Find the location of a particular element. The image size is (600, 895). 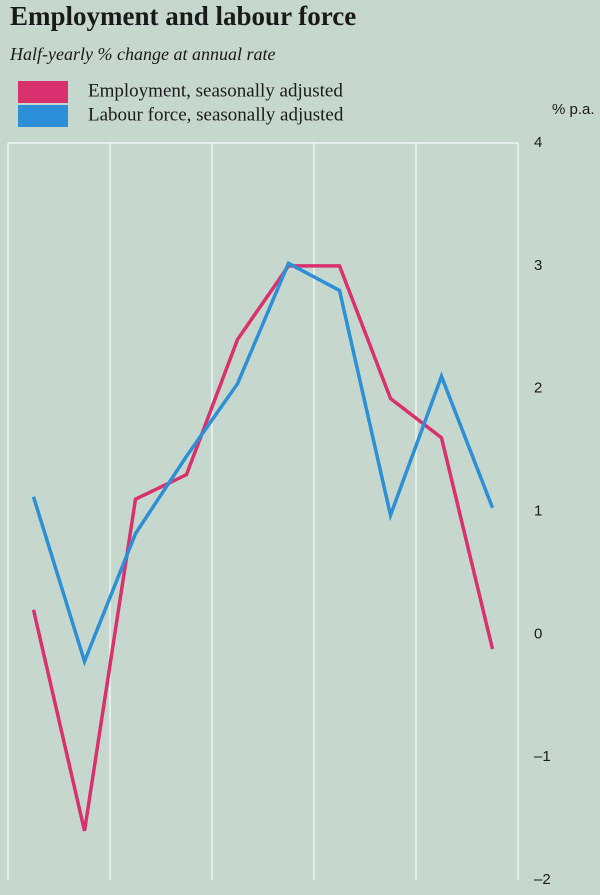

legend-label: Labour force, seasonally adjusted is located at coordinates (216, 114).